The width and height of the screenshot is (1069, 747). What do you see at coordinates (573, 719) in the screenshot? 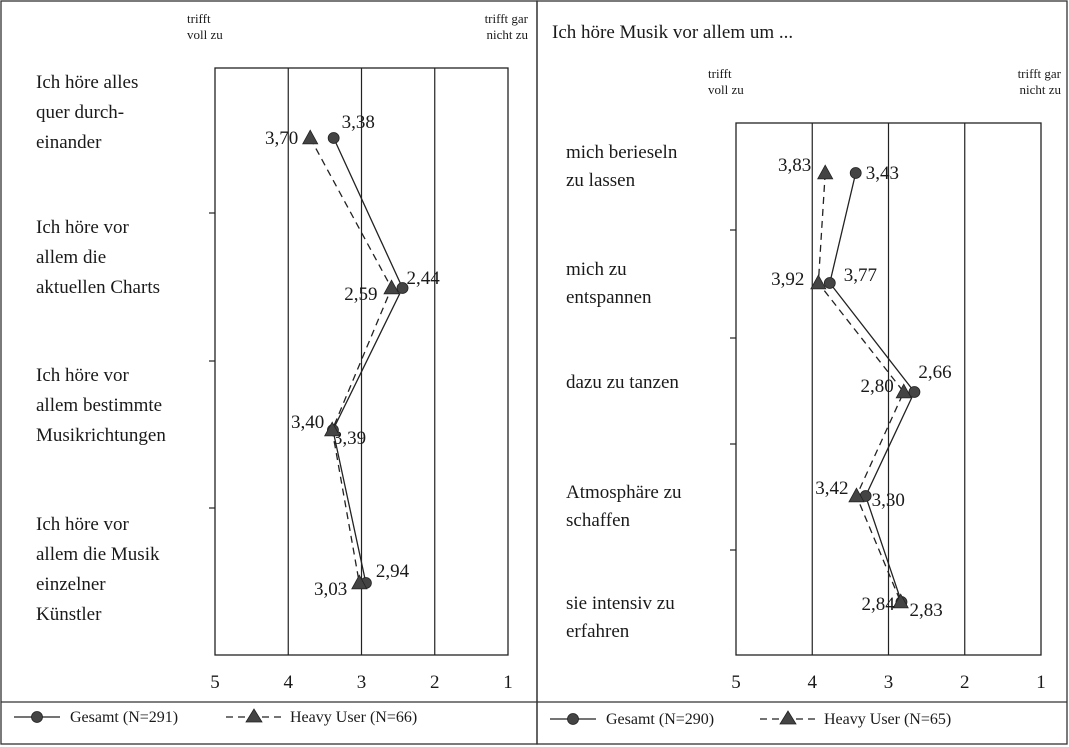
I see `panel2-legend-gesamt-marker` at bounding box center [573, 719].